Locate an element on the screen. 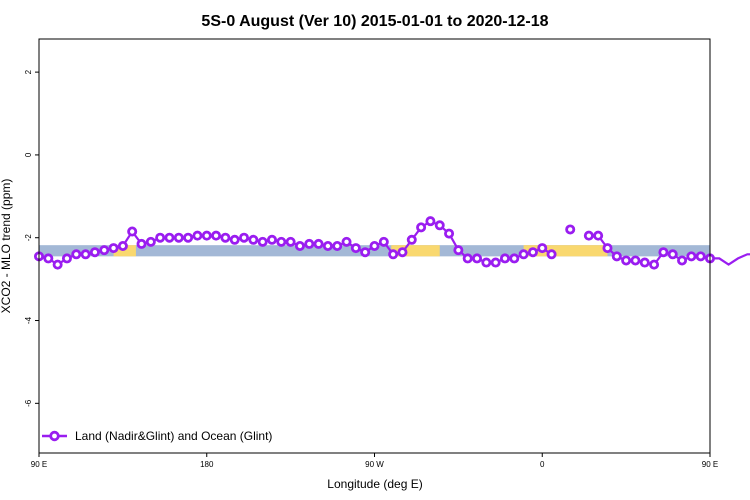 The width and height of the screenshot is (750, 500). legend: Land (Nadir&Glint) and Ocean (Glint) is located at coordinates (157, 436).